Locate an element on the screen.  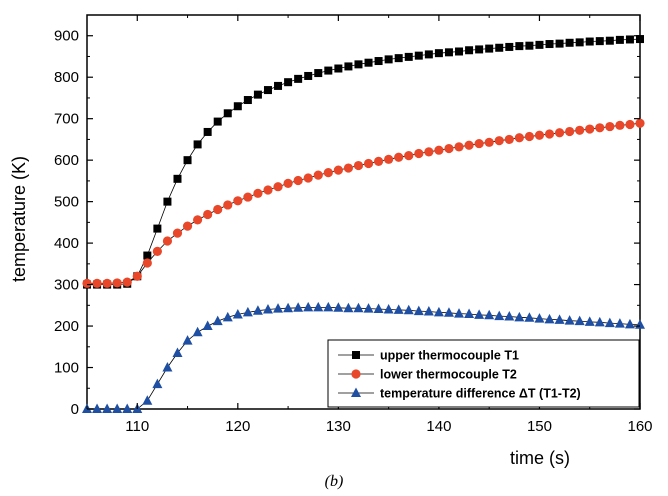
x-tick-label: 130 is located at coordinates (338, 426).